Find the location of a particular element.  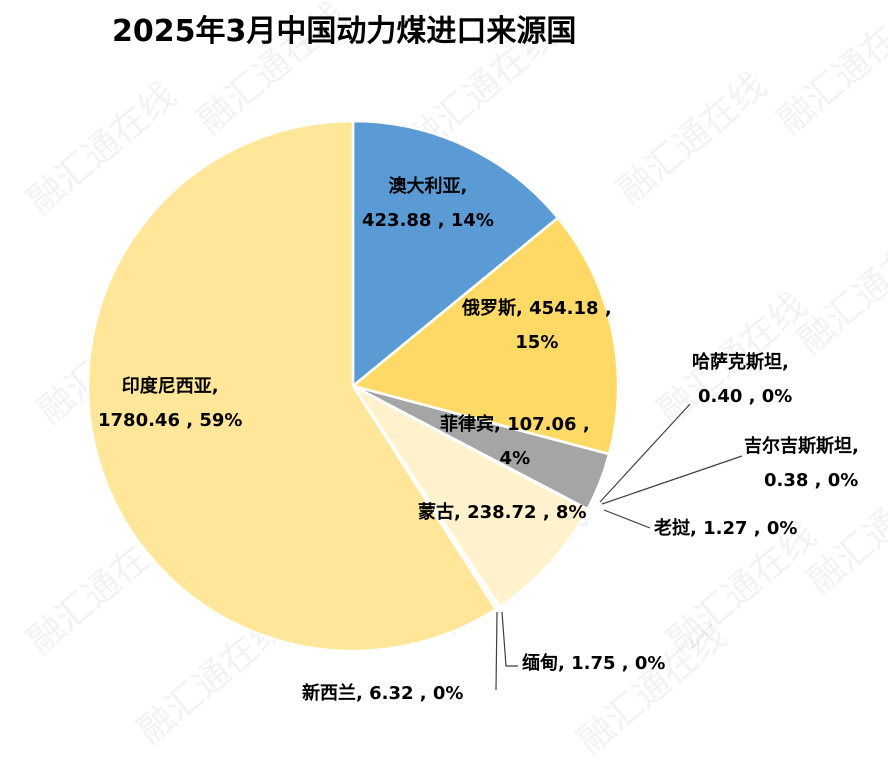

label-myanmar: 缅甸, 1.75 , 0% is located at coordinates (594, 663).